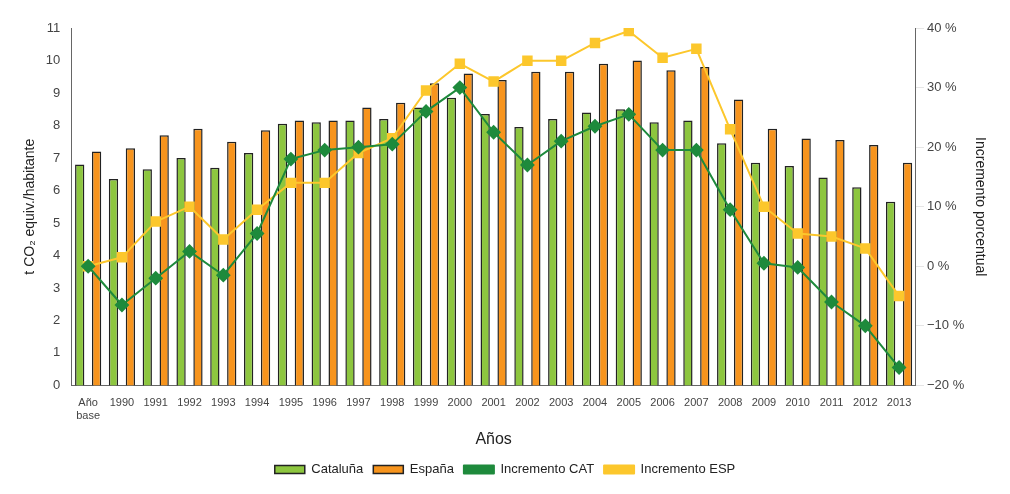 This screenshot has width=1010, height=494. Describe the element at coordinates (865, 402) in the screenshot. I see `x-tick-label: 2012` at that location.